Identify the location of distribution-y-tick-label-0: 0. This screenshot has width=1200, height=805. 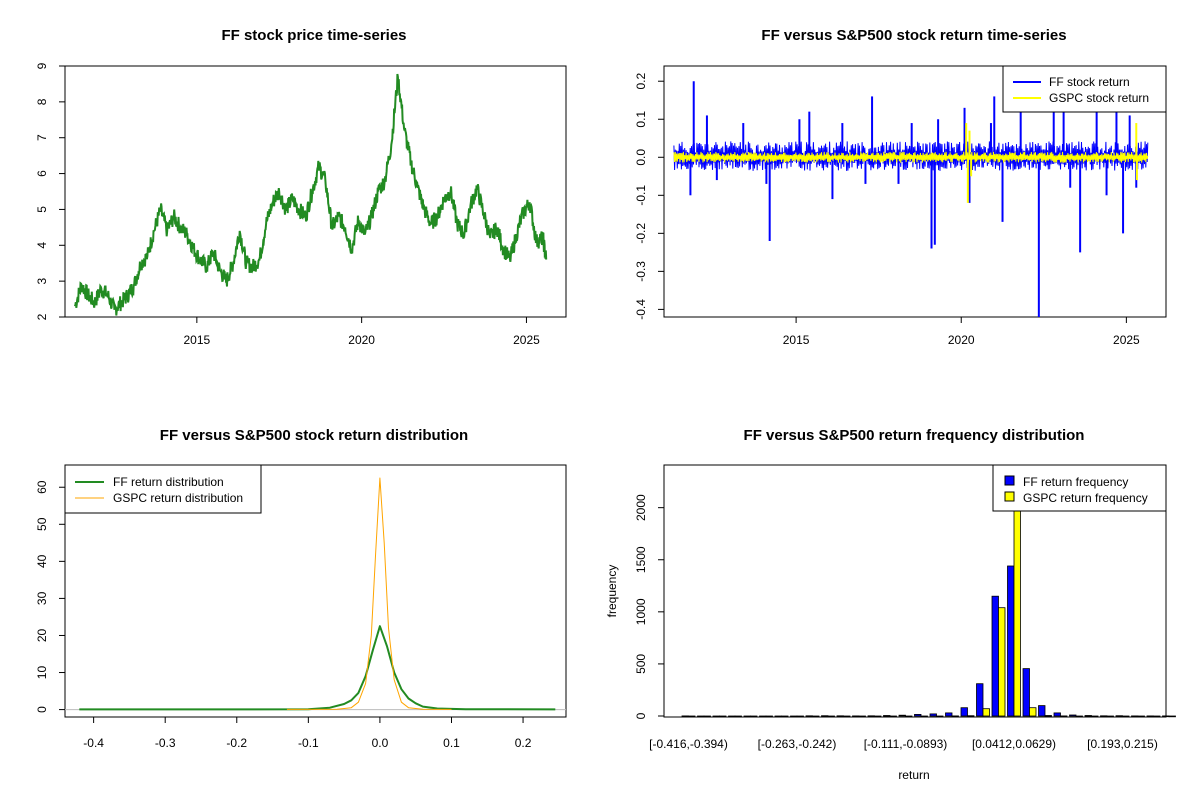
(42, 709).